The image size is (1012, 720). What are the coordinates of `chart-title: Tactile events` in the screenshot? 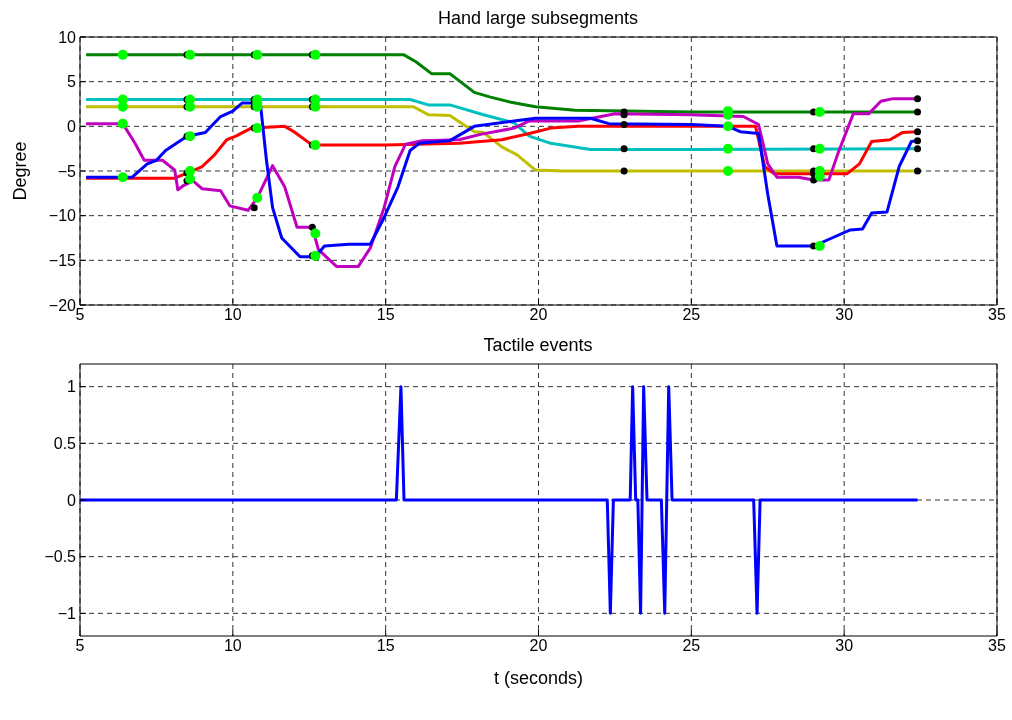 It's located at (538, 346).